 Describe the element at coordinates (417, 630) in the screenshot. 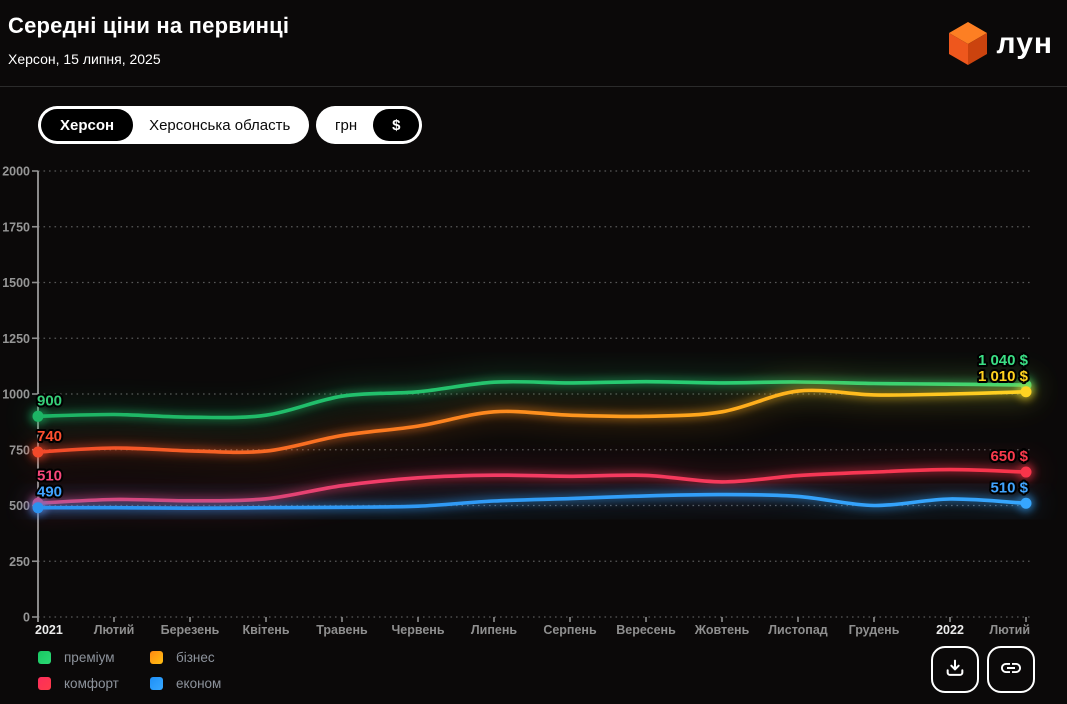

I see `svg-text: Червень` at that location.